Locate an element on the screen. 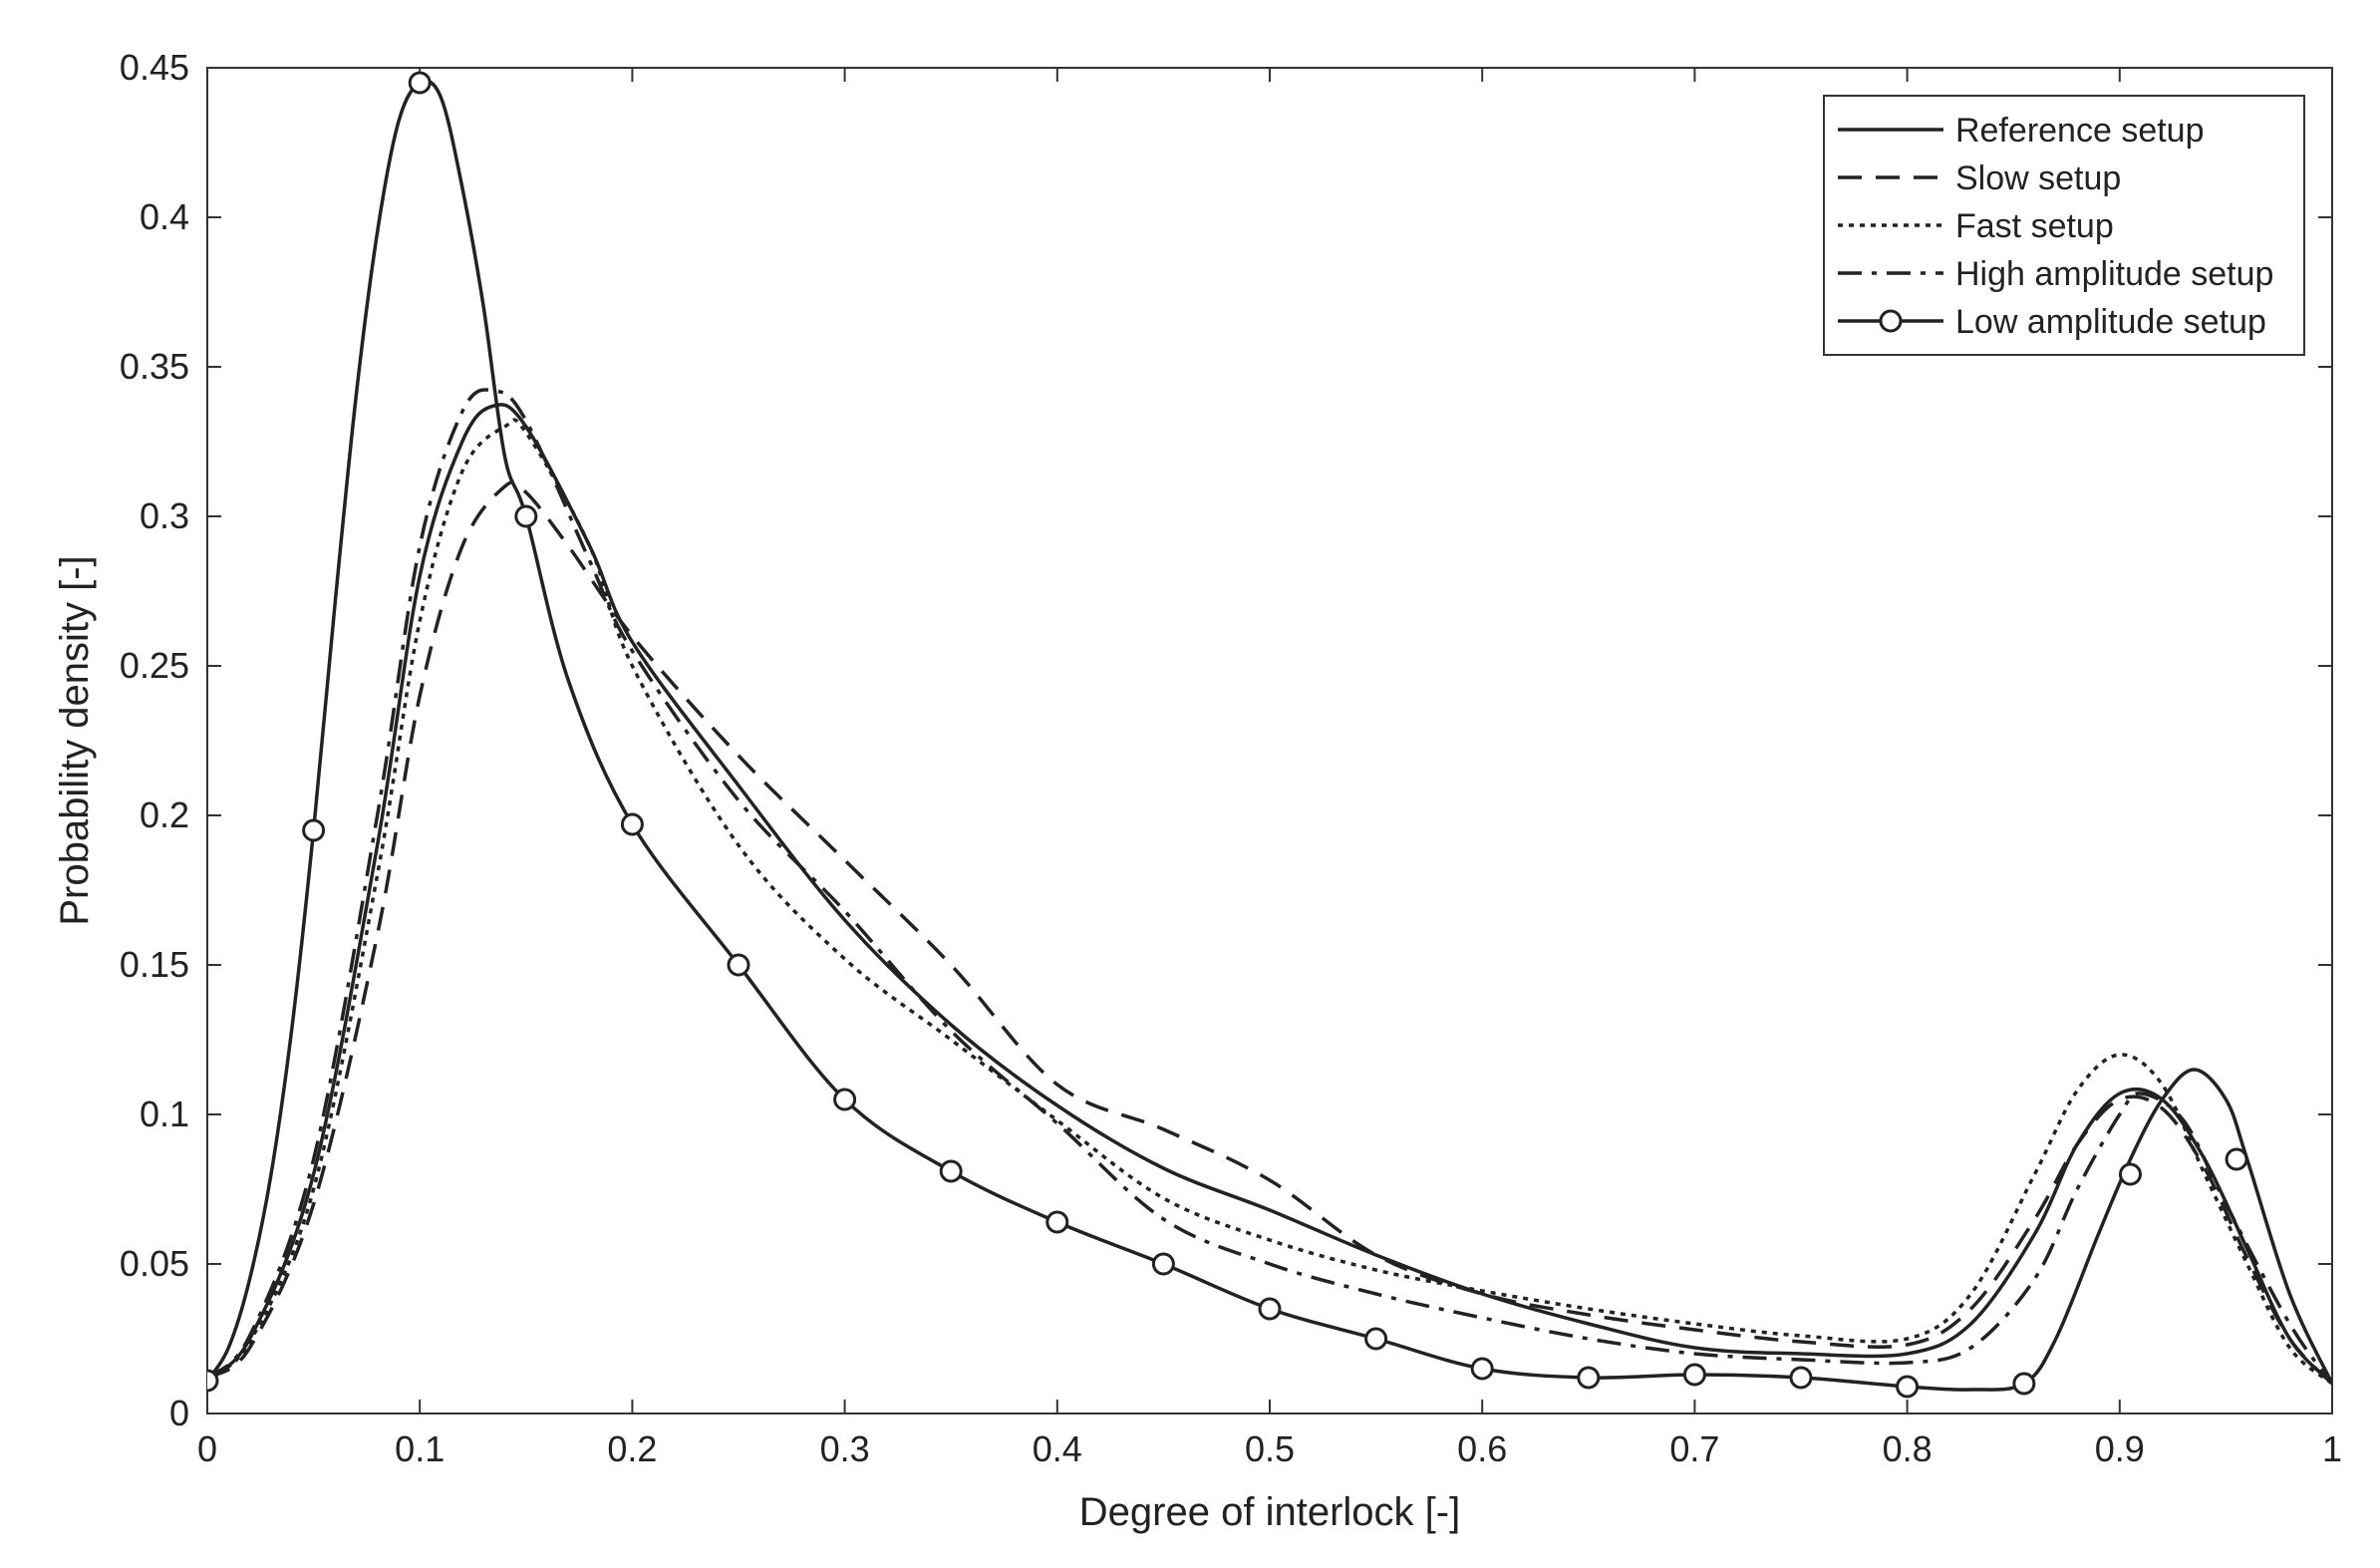  legend-item: Reference setup is located at coordinates (2021, 131).